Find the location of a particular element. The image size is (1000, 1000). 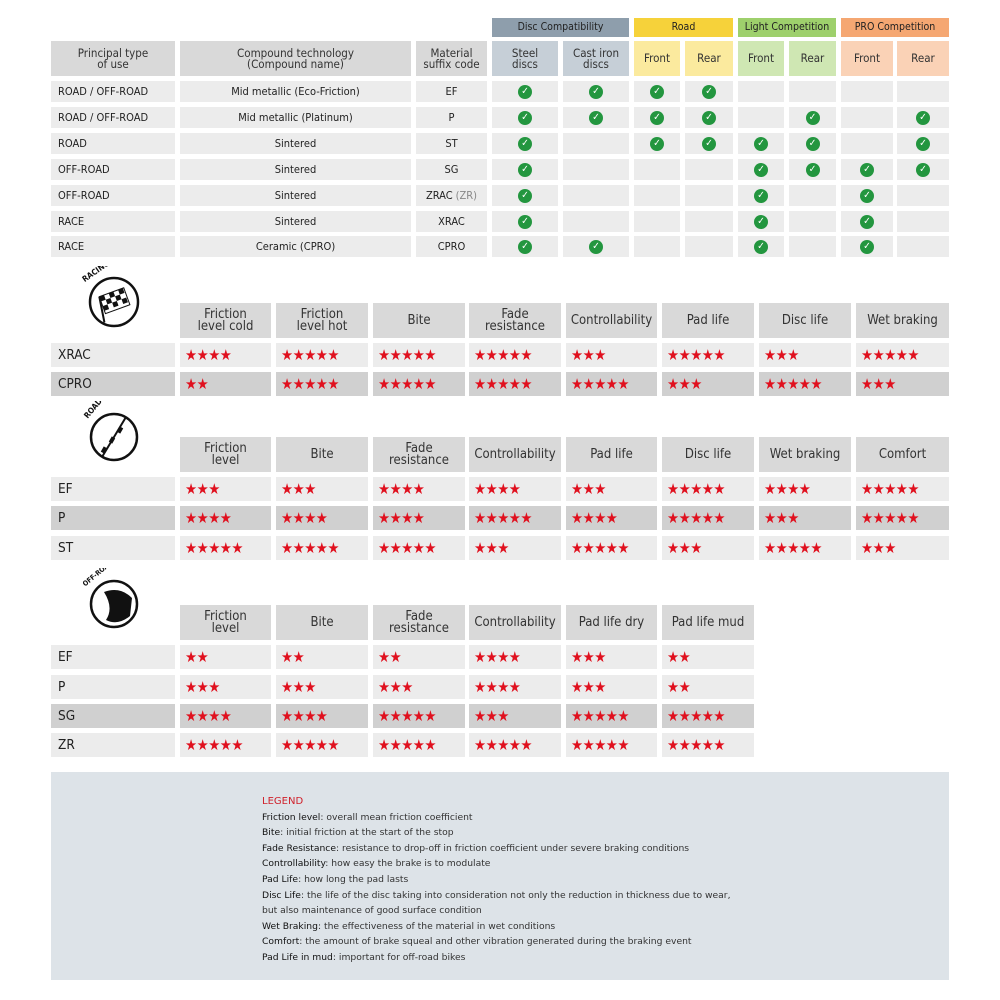

compound-code-text: EF is located at coordinates (65, 488).